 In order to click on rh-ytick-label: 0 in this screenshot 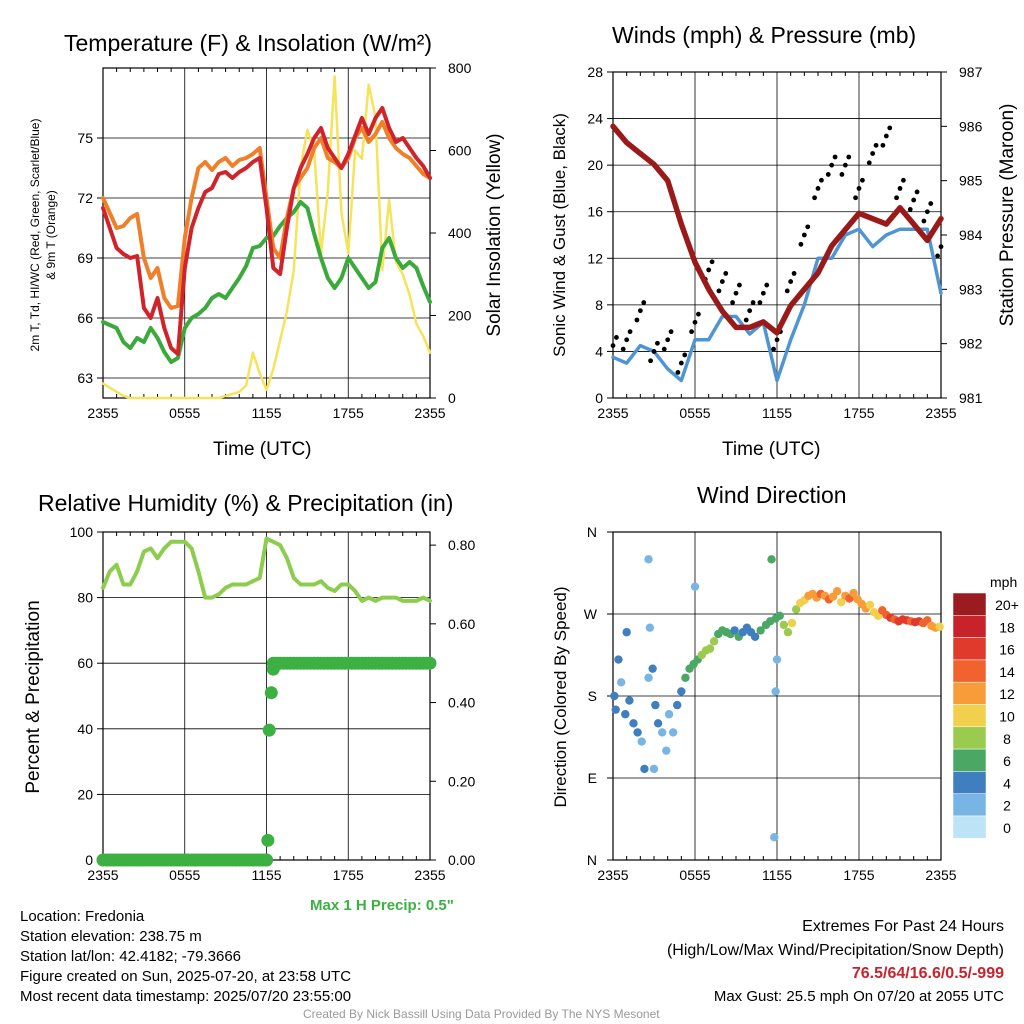, I will do `click(89, 860)`.